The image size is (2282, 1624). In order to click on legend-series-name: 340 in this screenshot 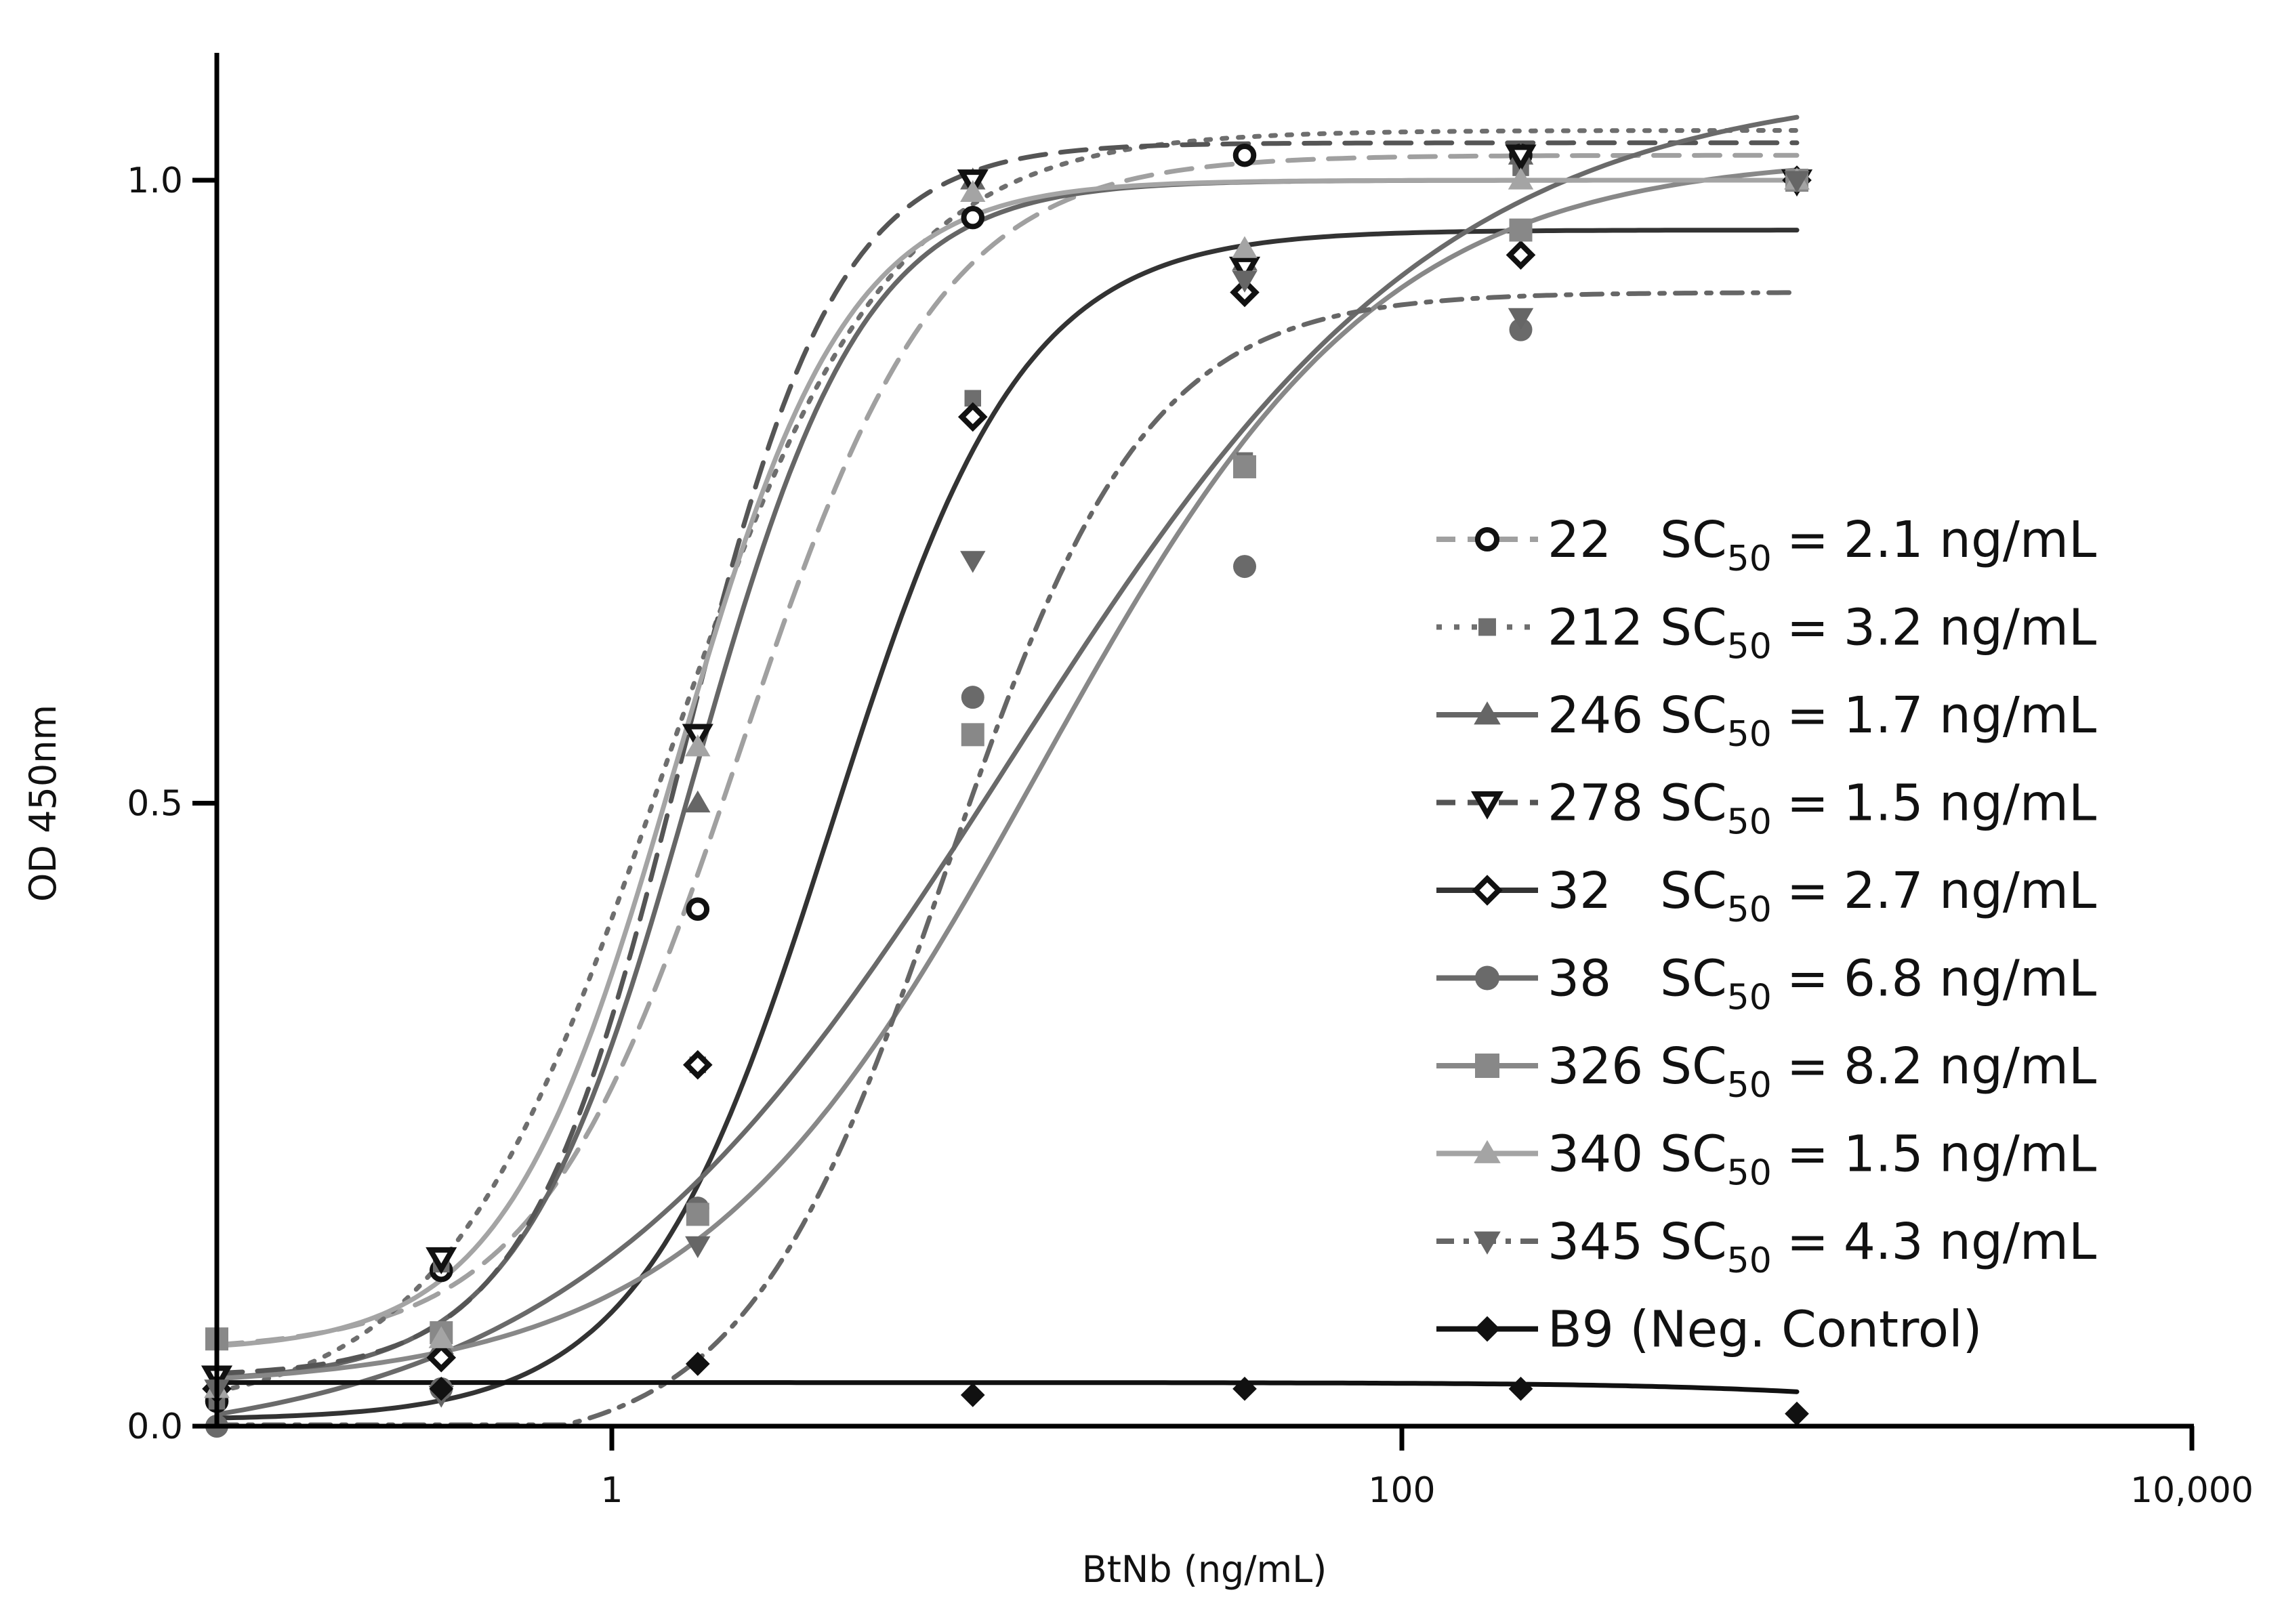, I will do `click(1596, 1154)`.